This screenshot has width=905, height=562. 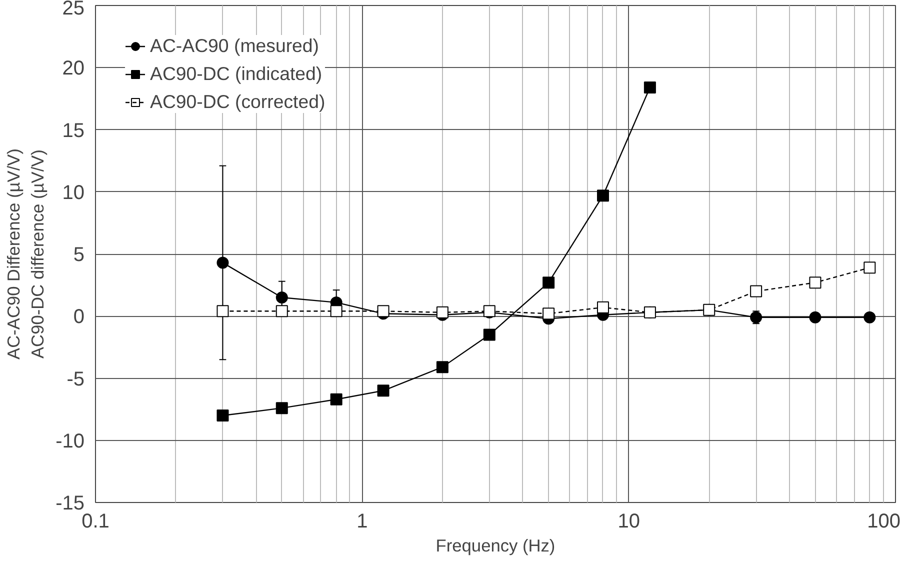 I want to click on x-axis-title: Frequency (Hz), so click(x=496, y=546).